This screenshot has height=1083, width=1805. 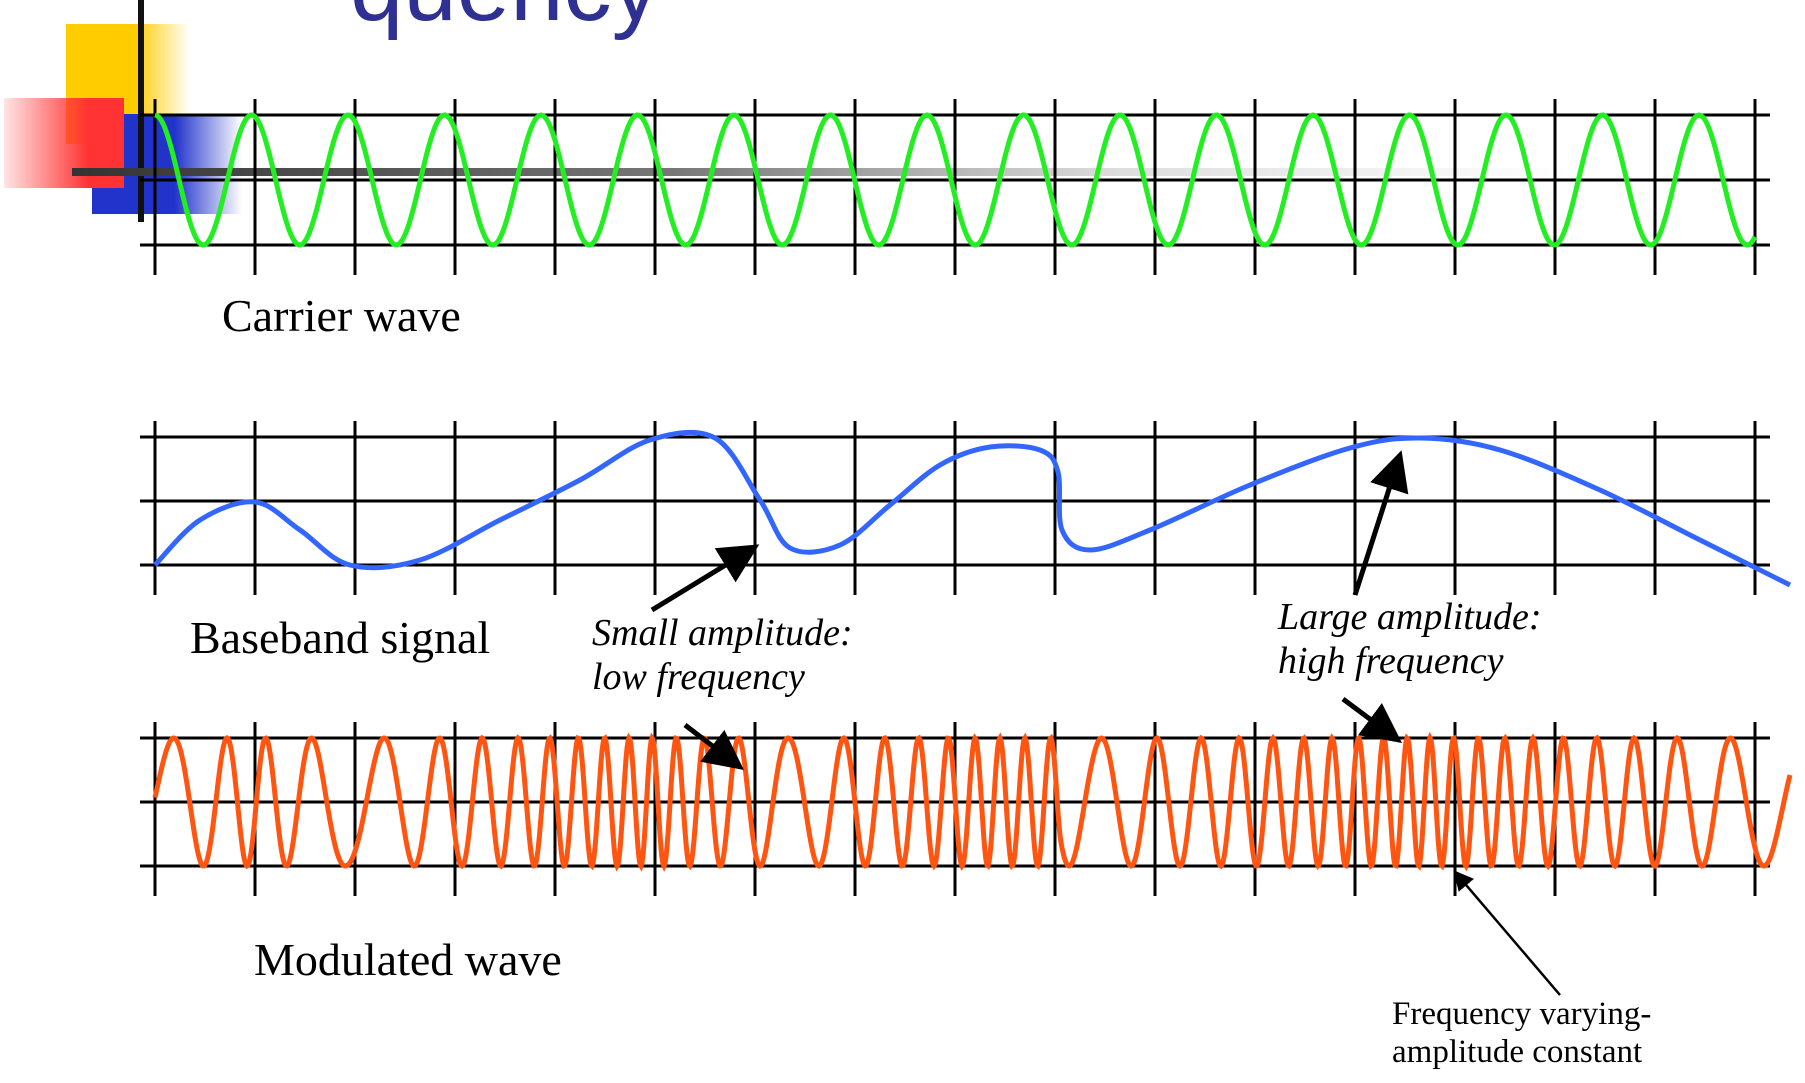 What do you see at coordinates (1380, 523) in the screenshot?
I see `large-amplitude-arrow` at bounding box center [1380, 523].